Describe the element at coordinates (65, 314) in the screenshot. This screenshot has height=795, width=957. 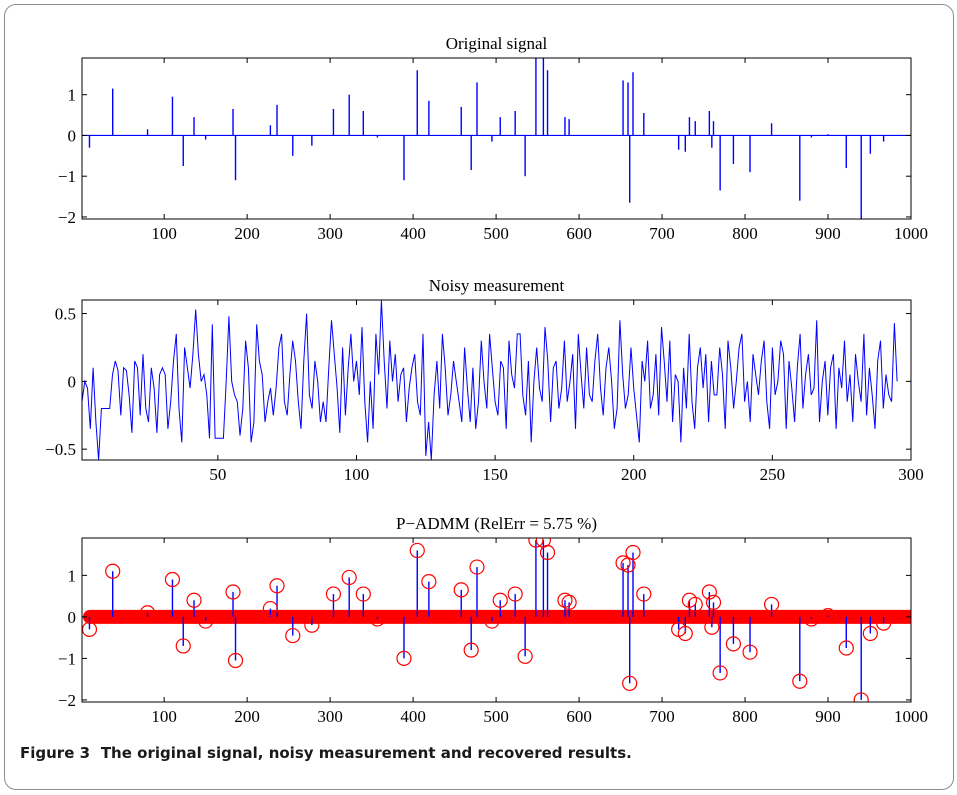
I see `y-tick-label: 0.5` at that location.